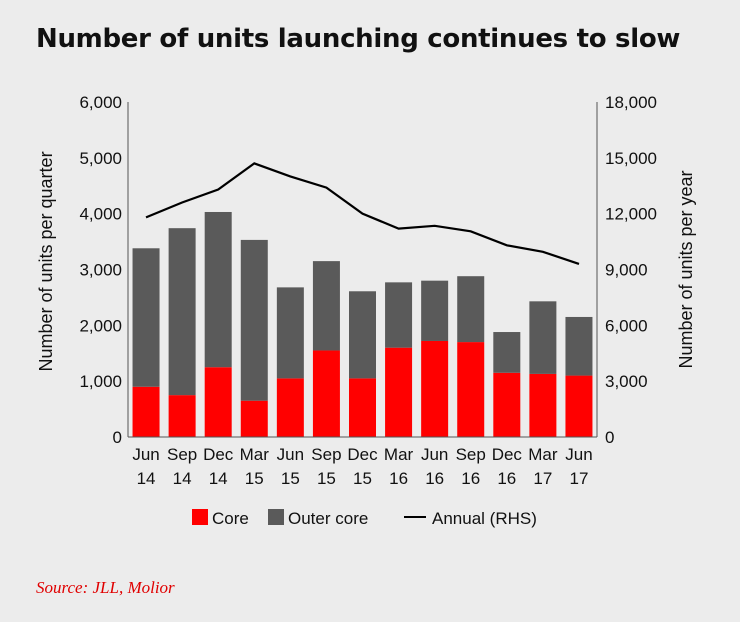 This screenshot has width=740, height=622. I want to click on legend: Core Outer core Annual (RHS), so click(364, 518).